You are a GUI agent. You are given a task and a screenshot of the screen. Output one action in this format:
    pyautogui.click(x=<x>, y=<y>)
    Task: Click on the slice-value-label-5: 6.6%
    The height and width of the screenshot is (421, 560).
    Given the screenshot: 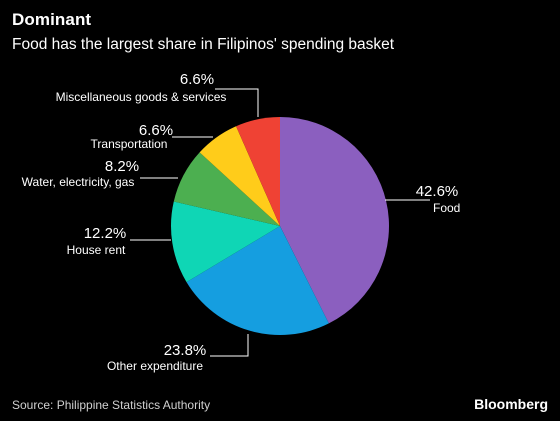 What is the action you would take?
    pyautogui.click(x=197, y=79)
    